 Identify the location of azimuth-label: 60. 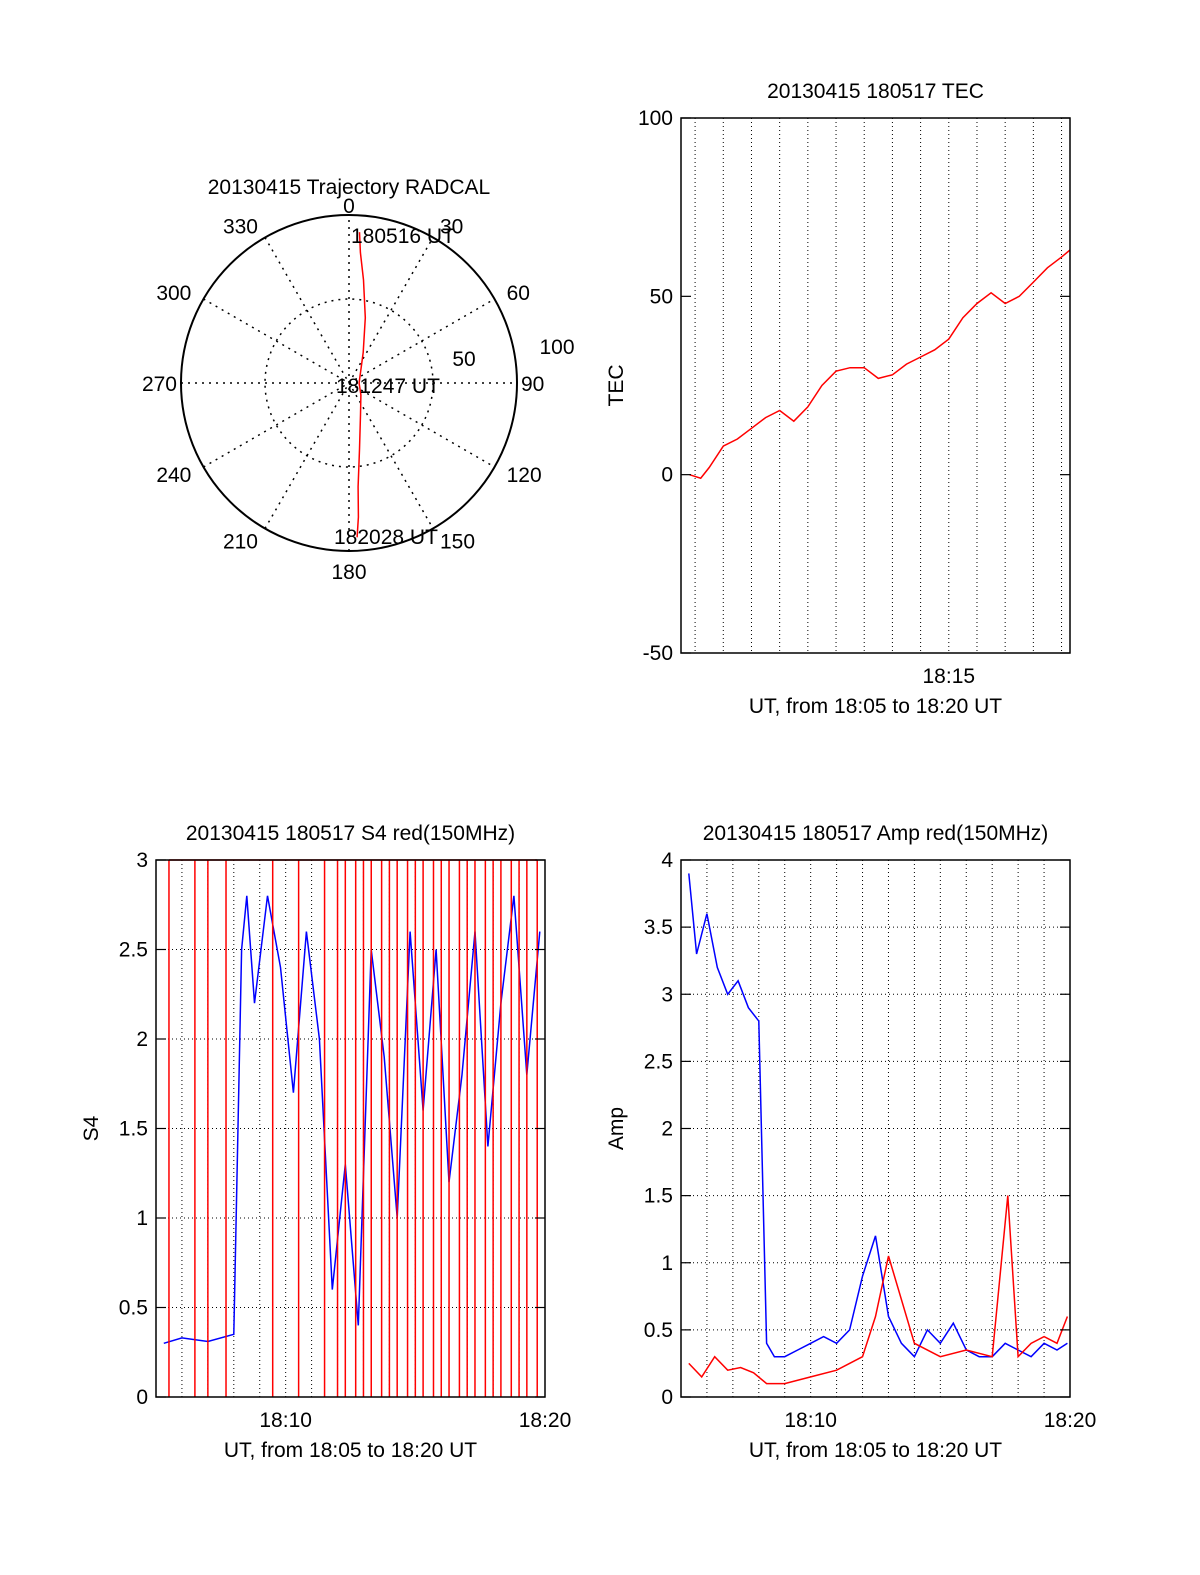
(518, 293).